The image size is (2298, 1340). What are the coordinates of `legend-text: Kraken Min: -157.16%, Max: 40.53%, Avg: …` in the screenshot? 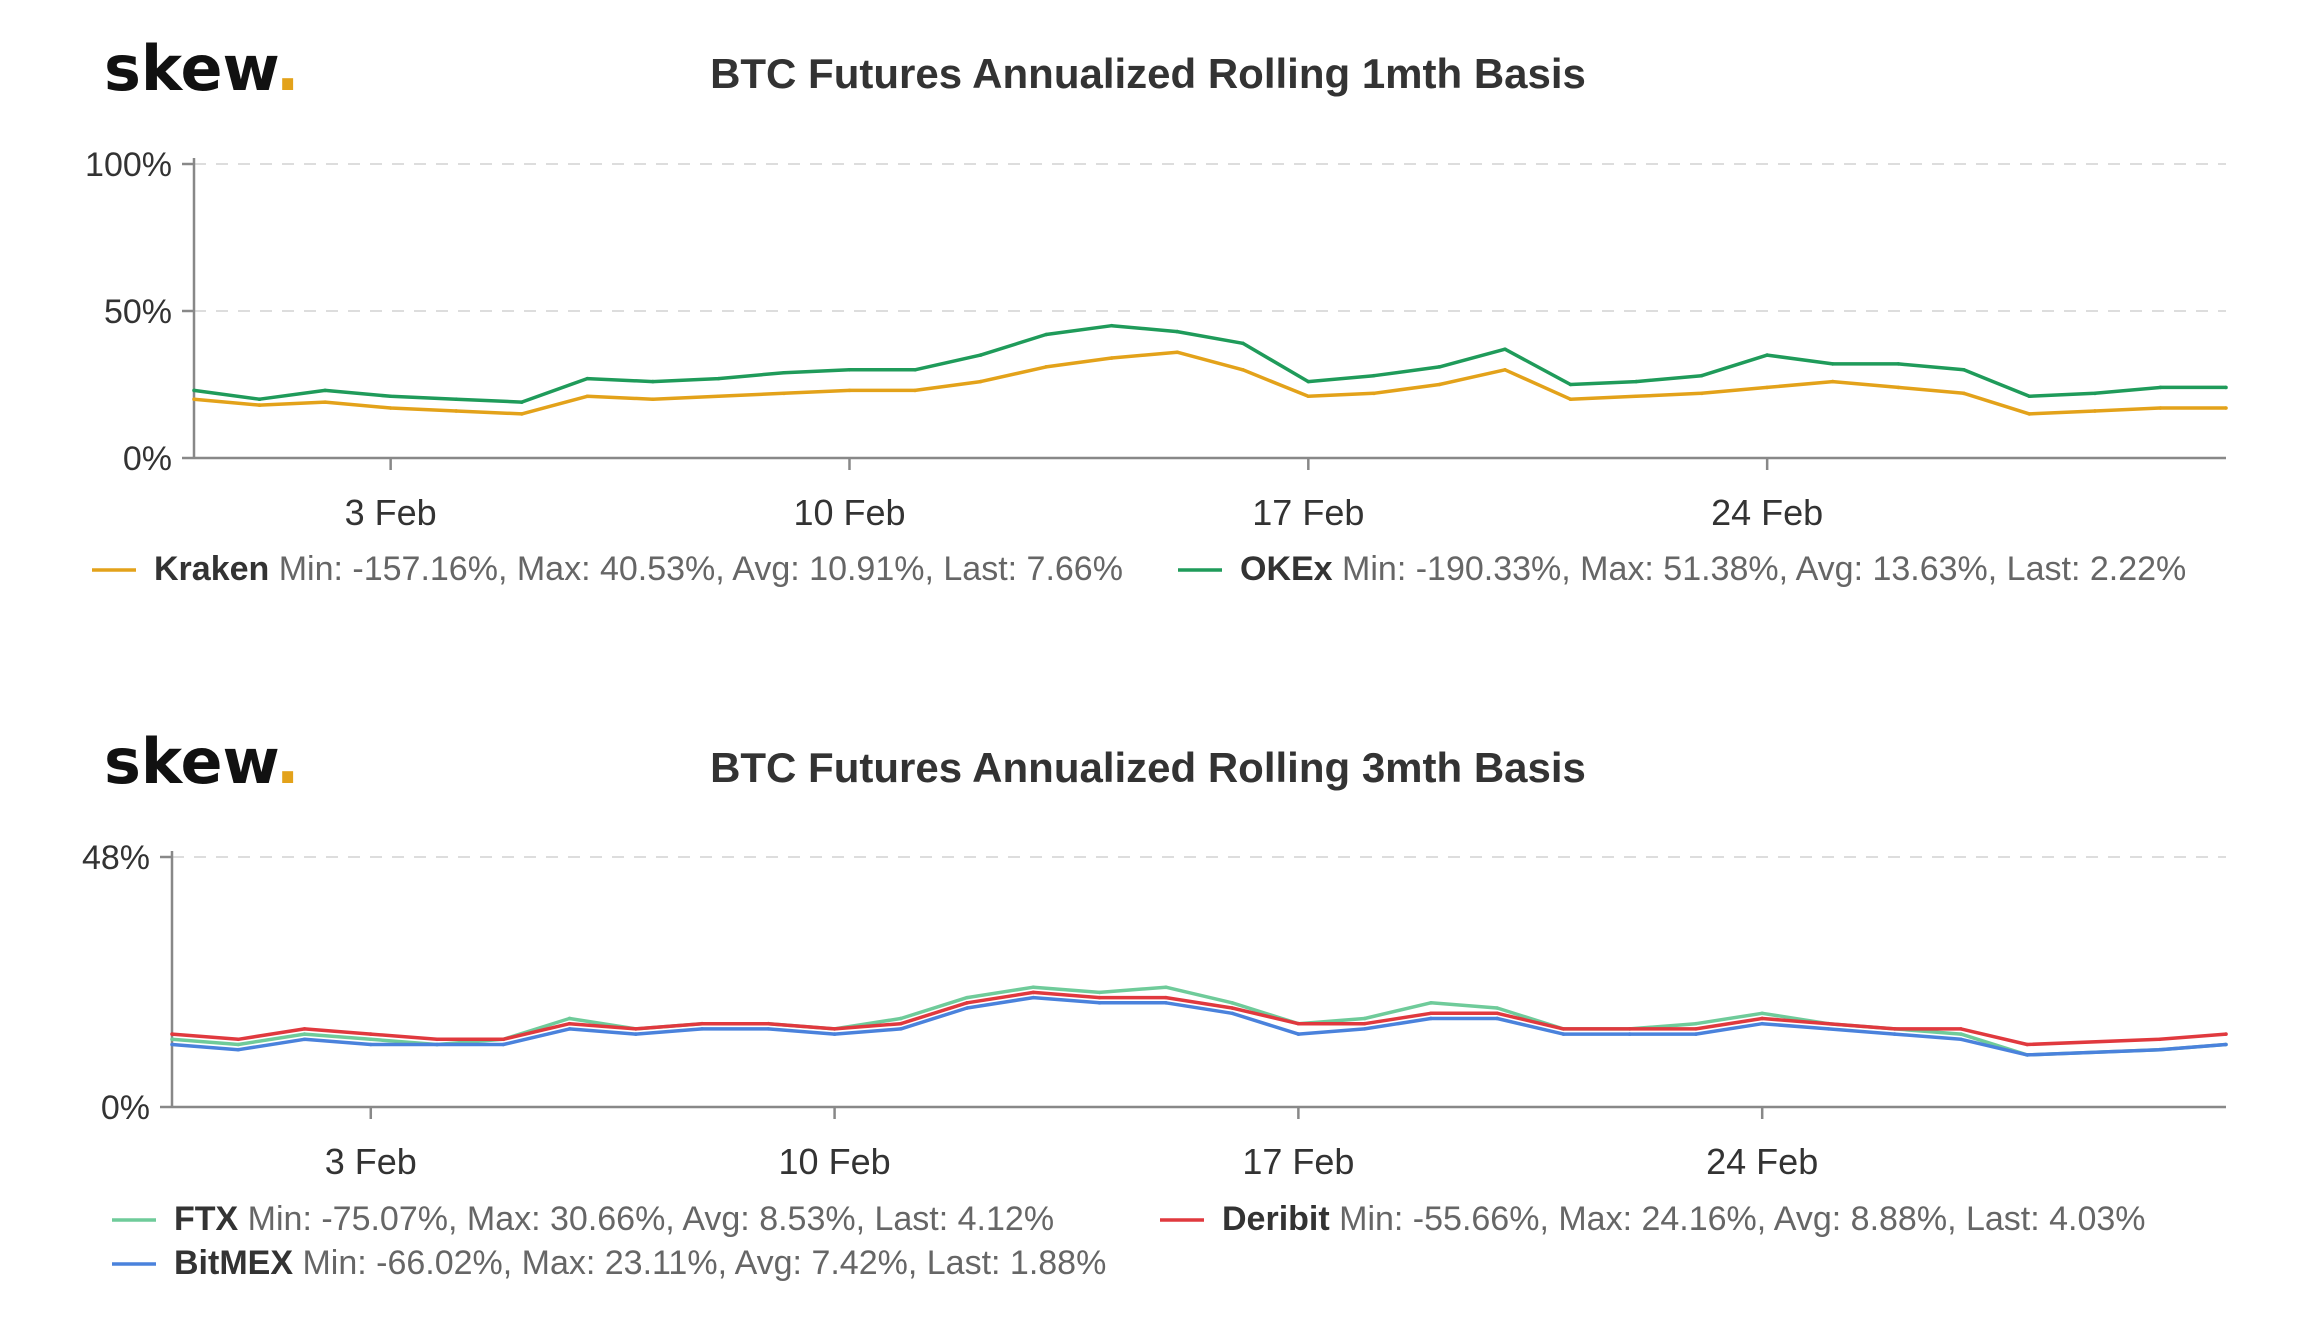 It's located at (638, 569).